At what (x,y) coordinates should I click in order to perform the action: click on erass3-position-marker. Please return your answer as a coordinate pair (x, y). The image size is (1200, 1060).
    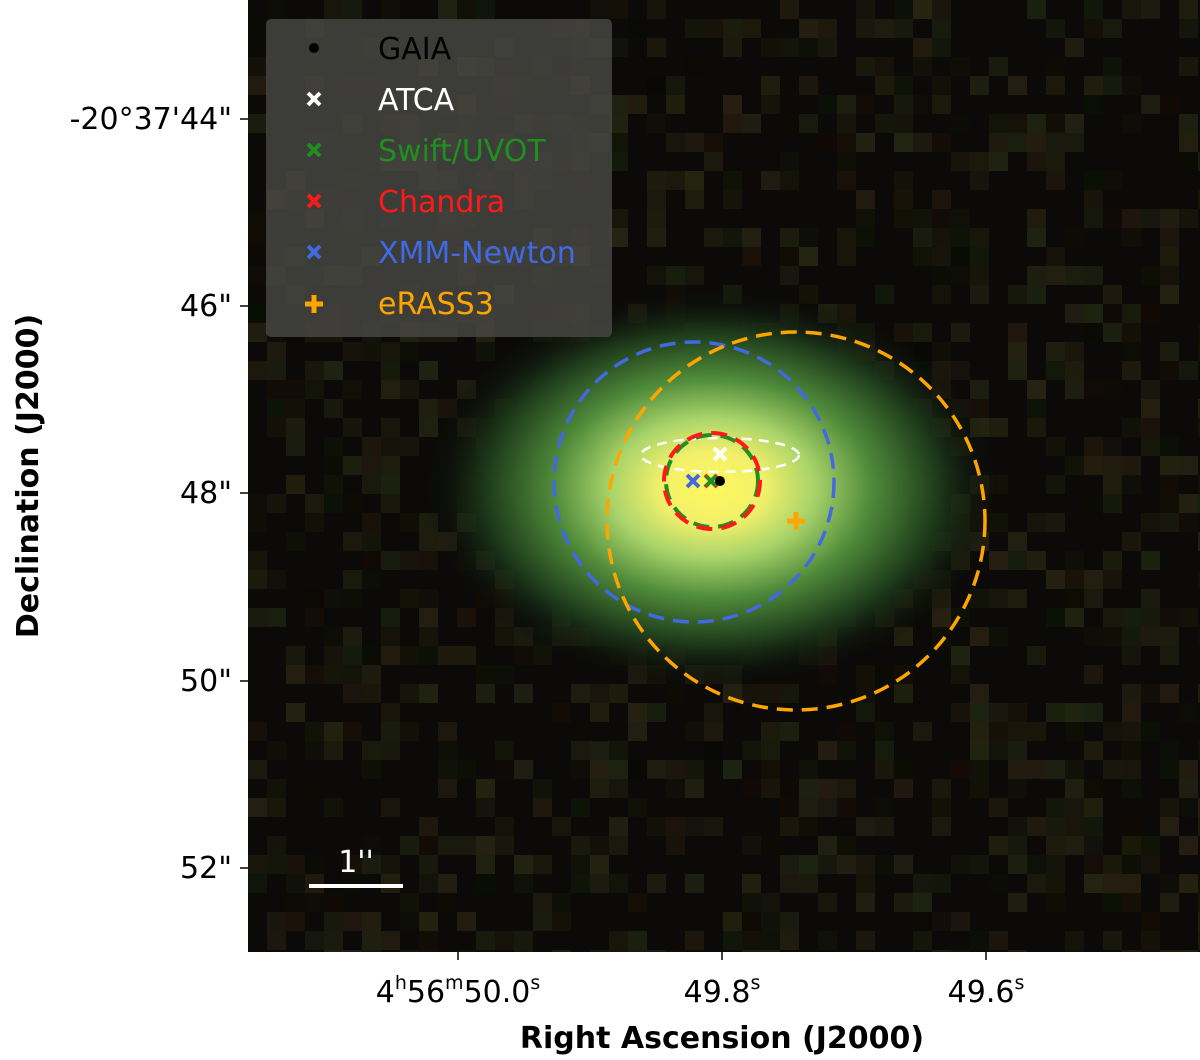
    Looking at the image, I should click on (796, 521).